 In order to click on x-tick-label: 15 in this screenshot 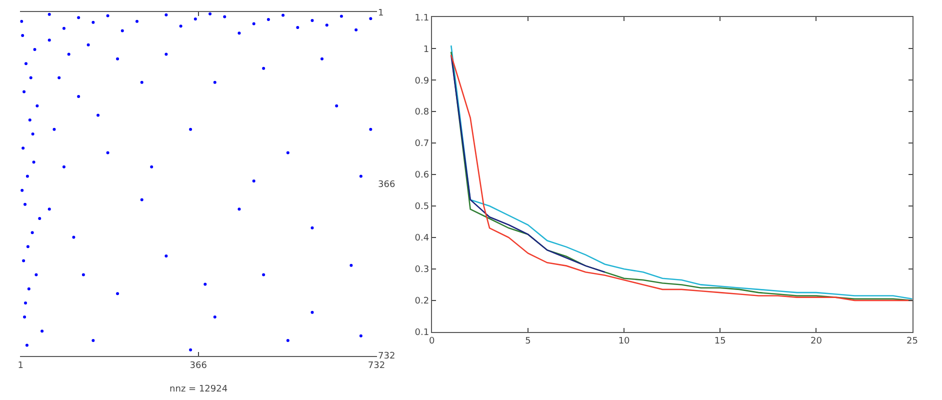, I will do `click(720, 341)`.